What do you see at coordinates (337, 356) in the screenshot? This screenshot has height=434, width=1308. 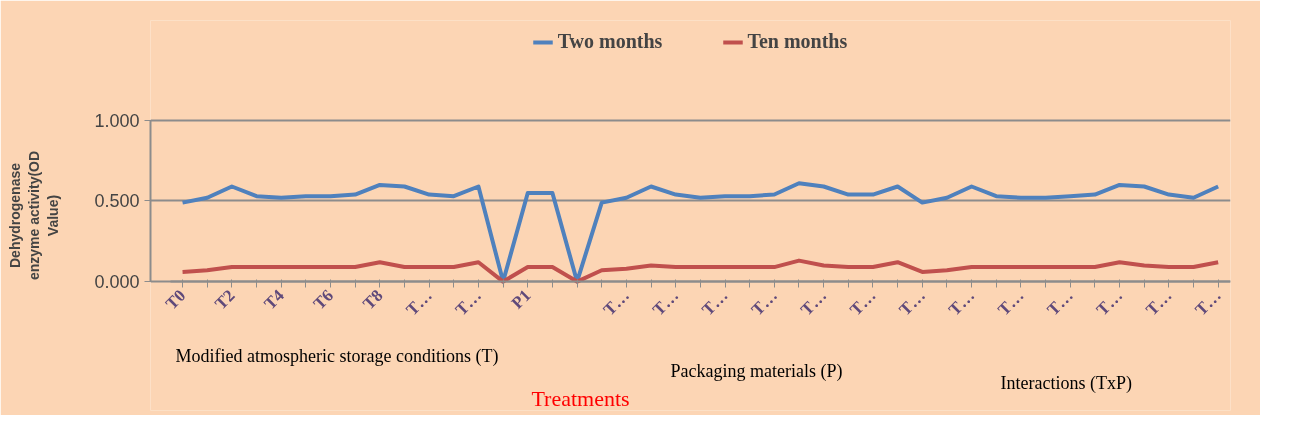 I see `text: Modified atmospheric storage conditions (T)` at bounding box center [337, 356].